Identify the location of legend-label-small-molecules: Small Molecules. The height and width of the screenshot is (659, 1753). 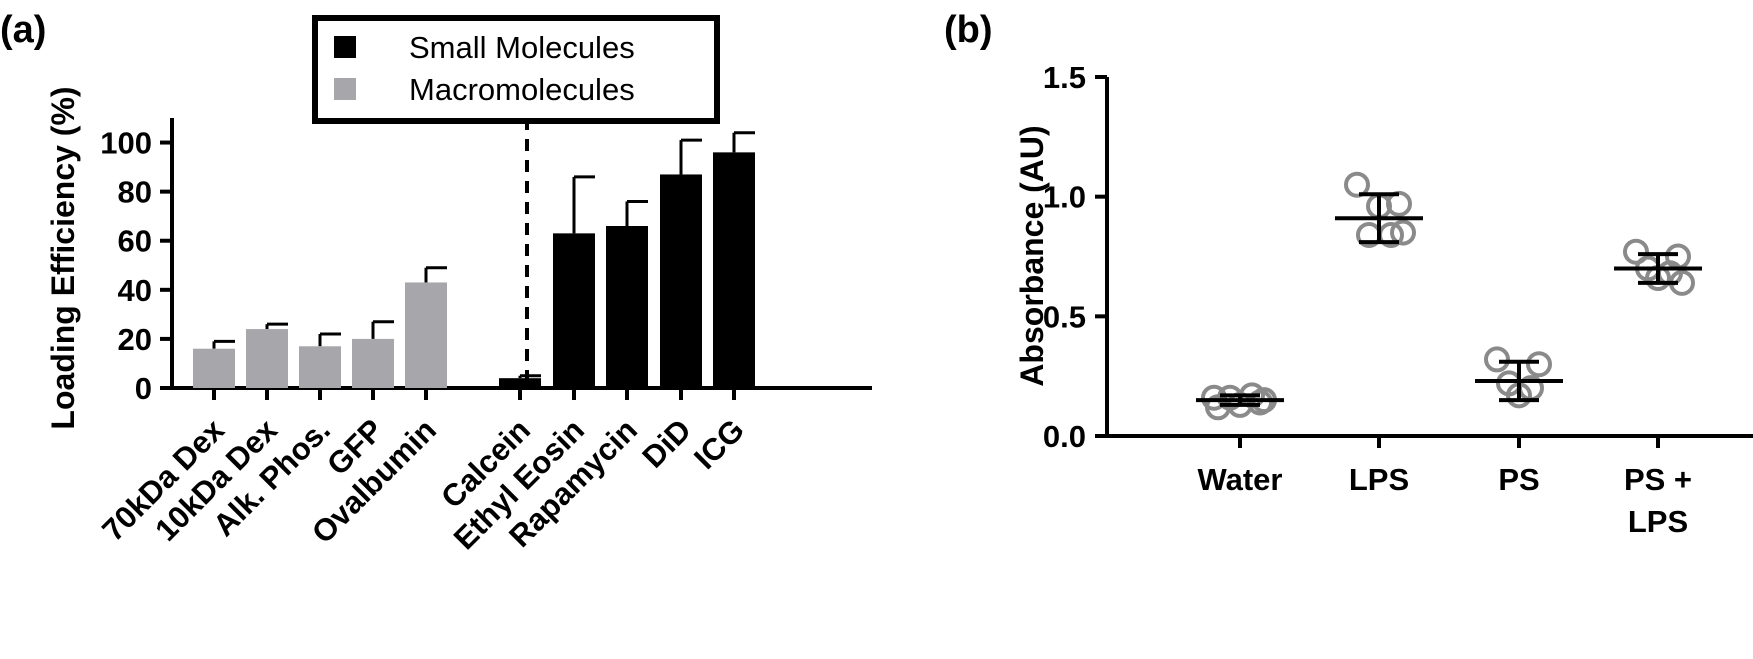
(522, 47).